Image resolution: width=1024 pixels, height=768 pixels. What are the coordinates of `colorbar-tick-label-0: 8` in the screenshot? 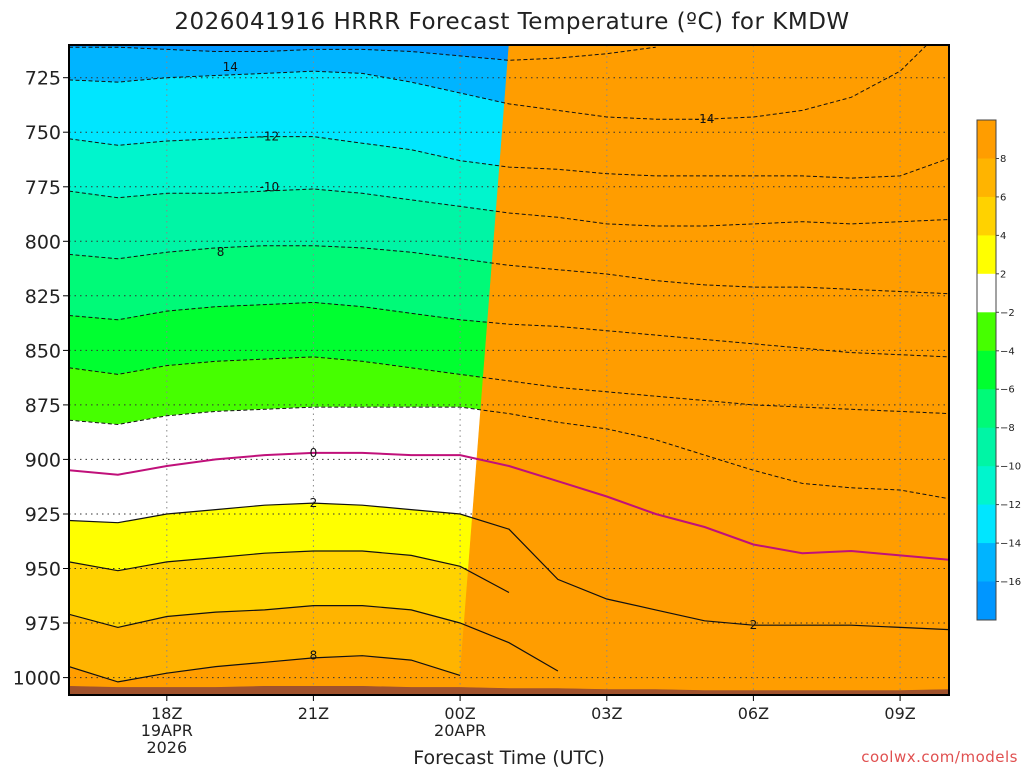 It's located at (1003, 159).